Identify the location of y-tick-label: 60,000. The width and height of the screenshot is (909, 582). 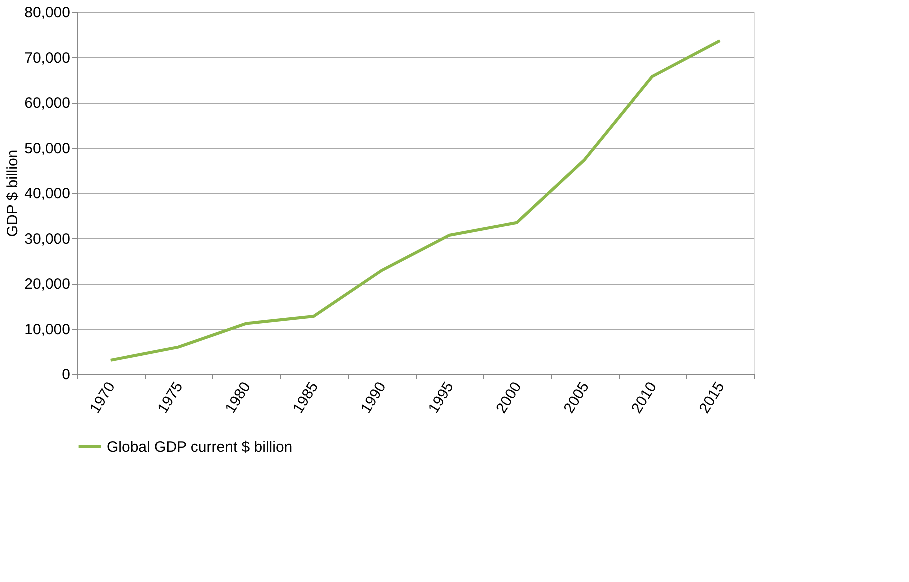
(47, 103).